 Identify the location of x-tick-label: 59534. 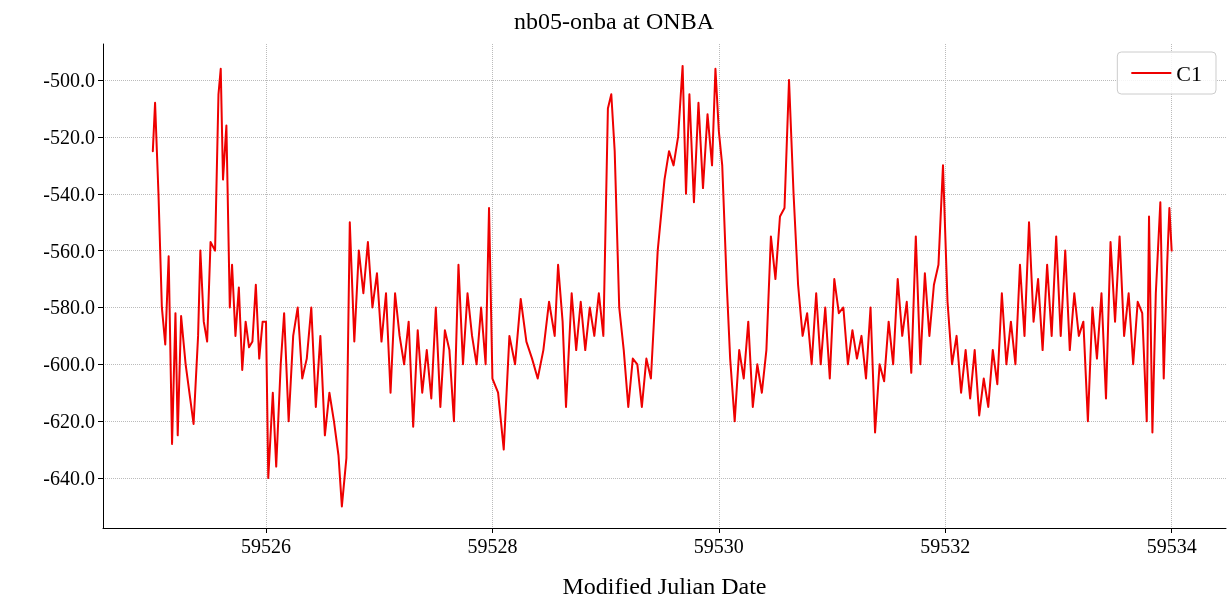
(1171, 546).